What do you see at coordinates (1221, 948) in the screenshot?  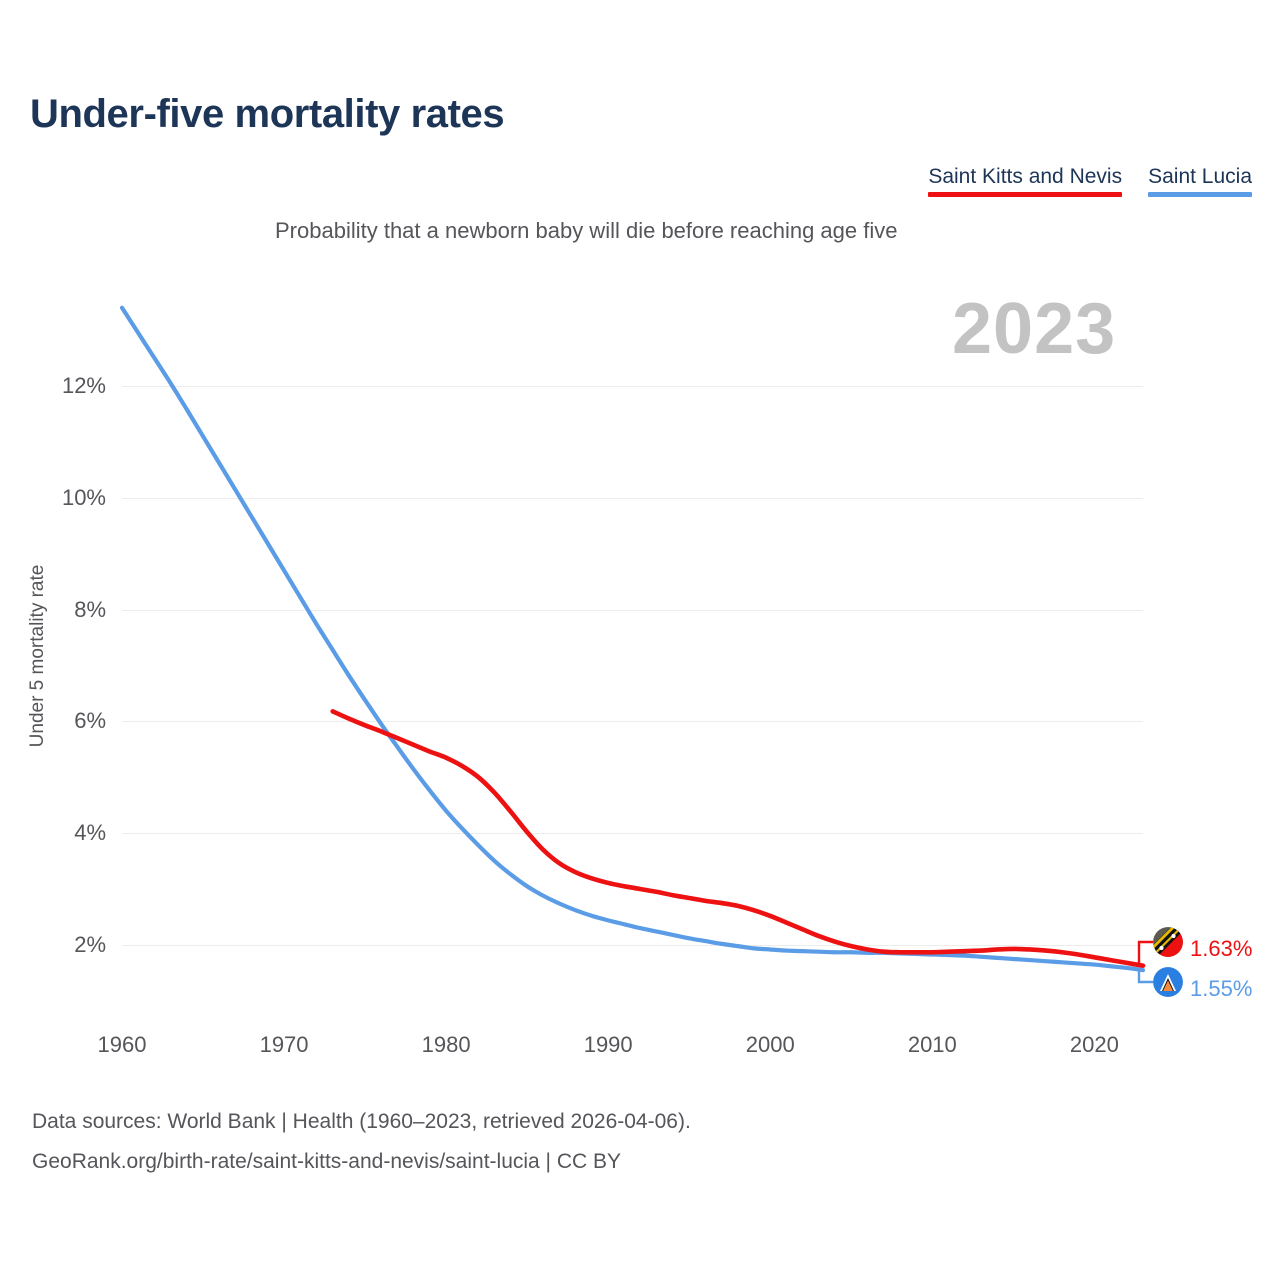 I see `end-value-saint-kitts-and-nevis: 1.63%` at bounding box center [1221, 948].